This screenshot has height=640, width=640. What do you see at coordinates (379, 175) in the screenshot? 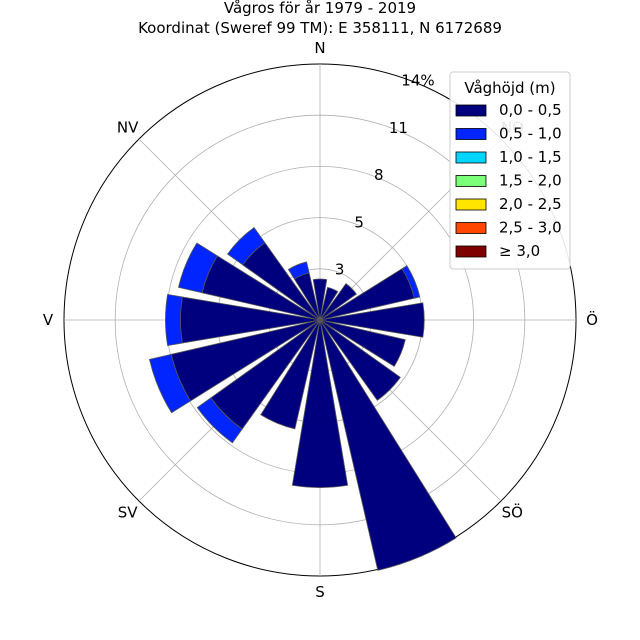
I see `radial-tick-label: 8` at bounding box center [379, 175].